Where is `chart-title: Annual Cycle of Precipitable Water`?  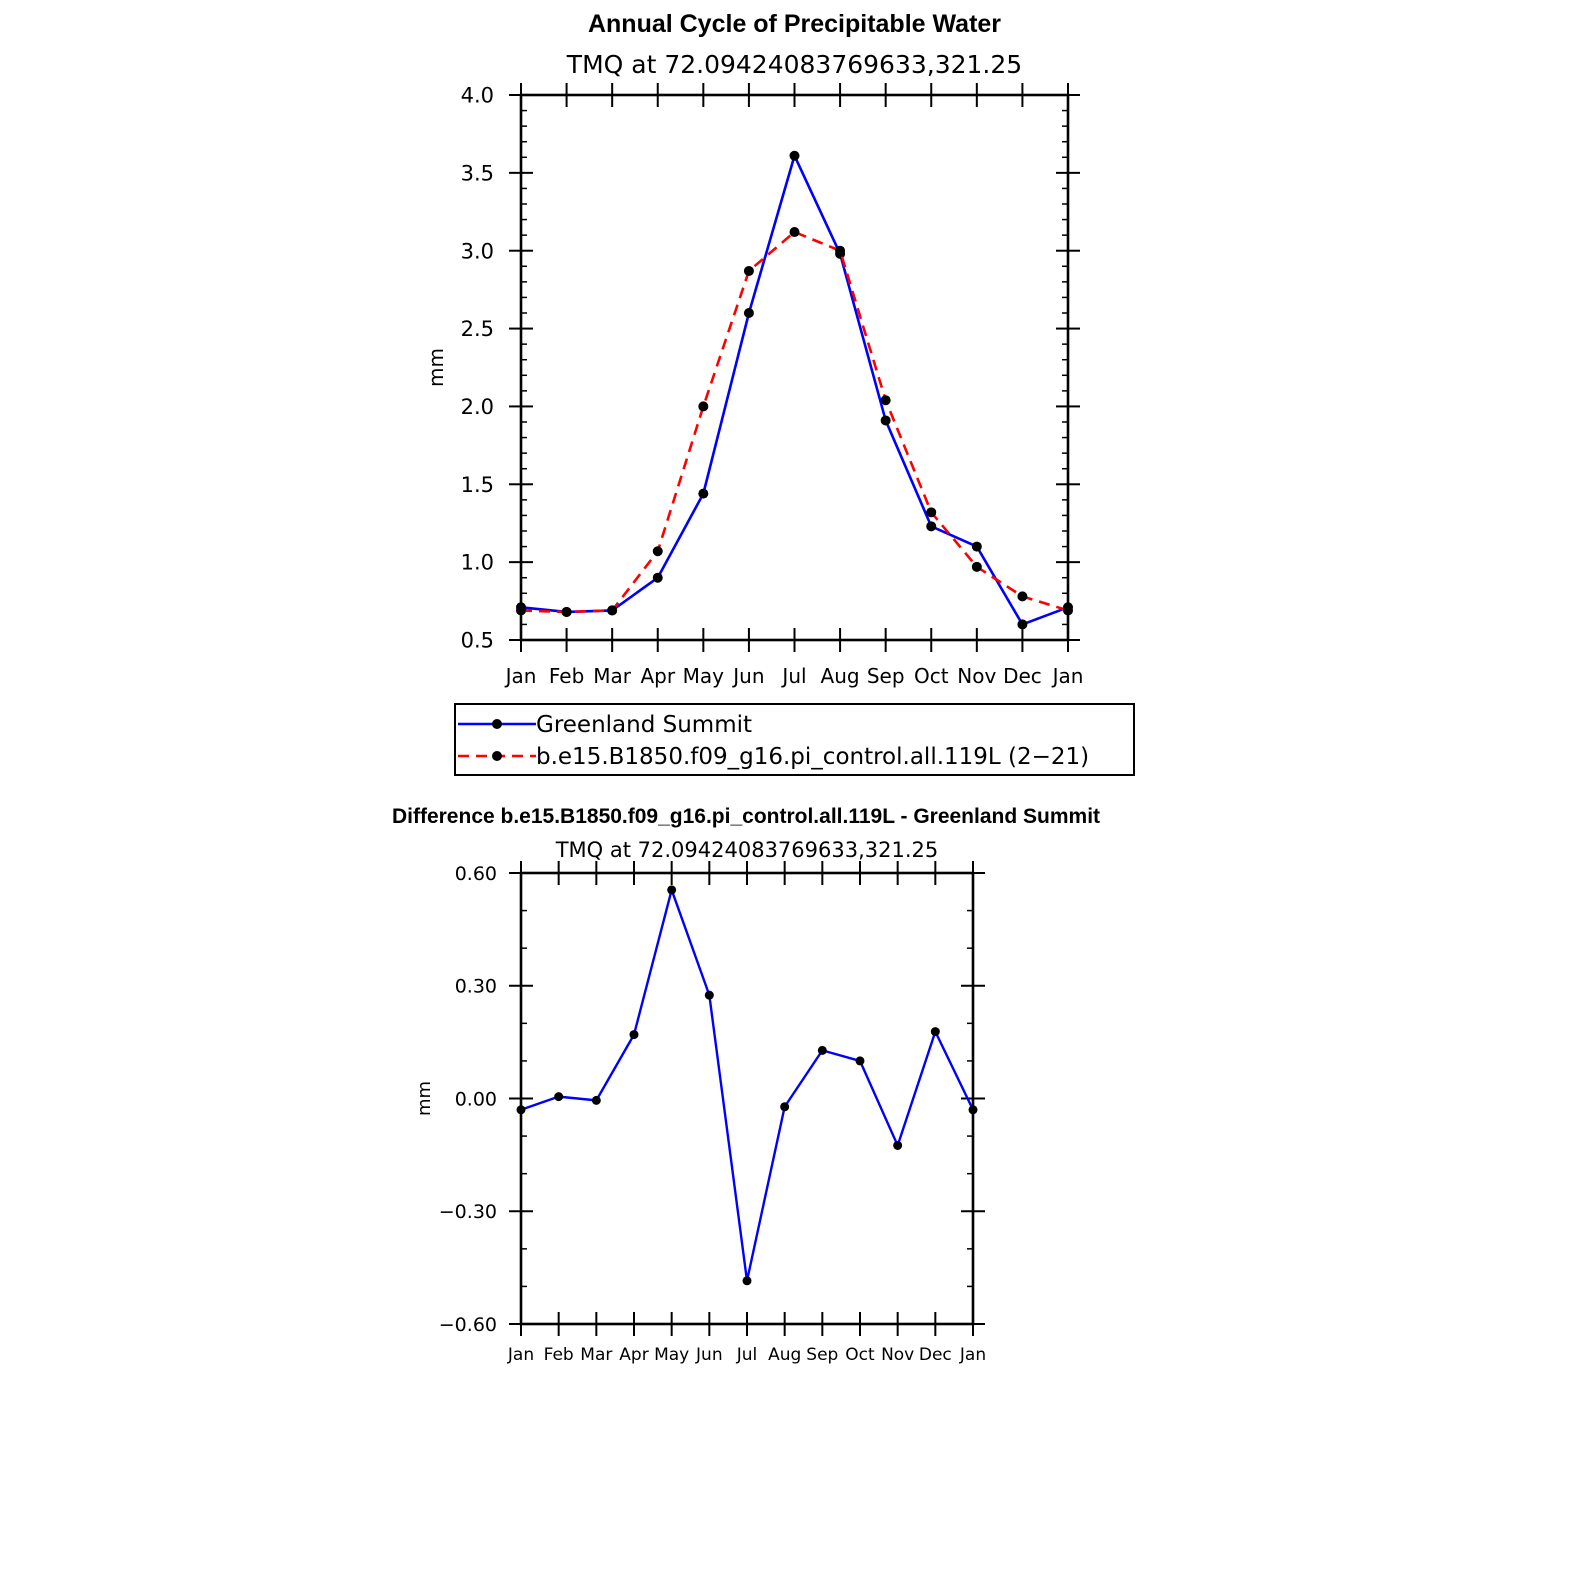 chart-title: Annual Cycle of Precipitable Water is located at coordinates (794, 24).